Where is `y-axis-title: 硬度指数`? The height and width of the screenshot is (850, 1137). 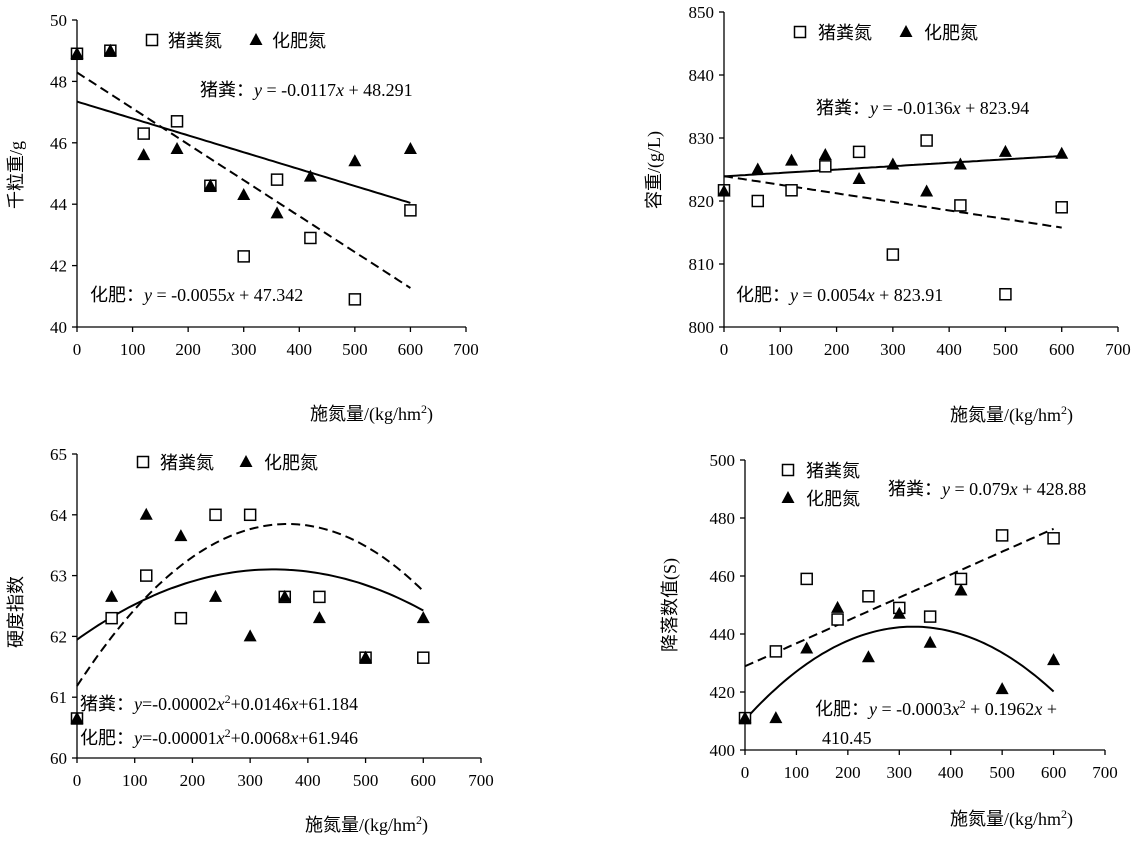 y-axis-title: 硬度指数 is located at coordinates (16, 612).